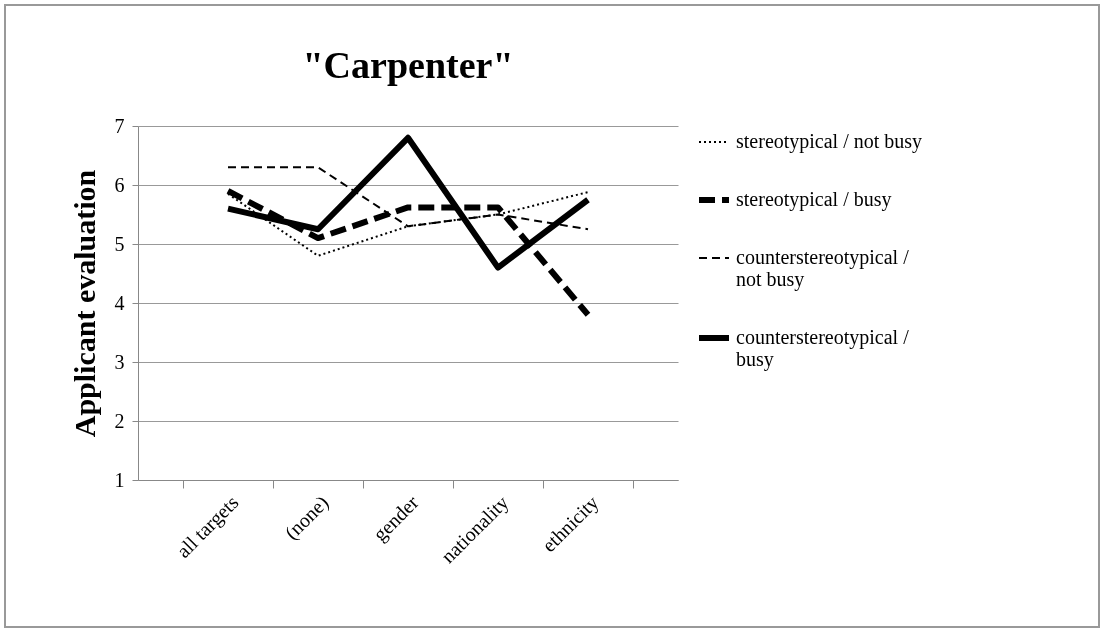 The width and height of the screenshot is (1104, 633). I want to click on legend-label: counterstereotypical / not busy, so click(823, 268).